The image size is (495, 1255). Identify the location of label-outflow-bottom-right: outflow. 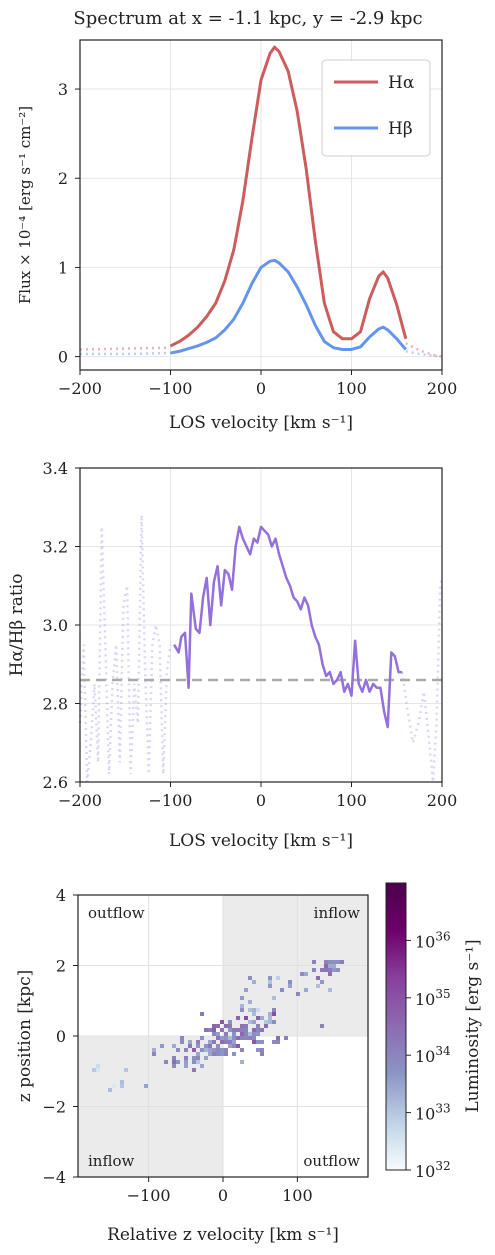
(331, 1161).